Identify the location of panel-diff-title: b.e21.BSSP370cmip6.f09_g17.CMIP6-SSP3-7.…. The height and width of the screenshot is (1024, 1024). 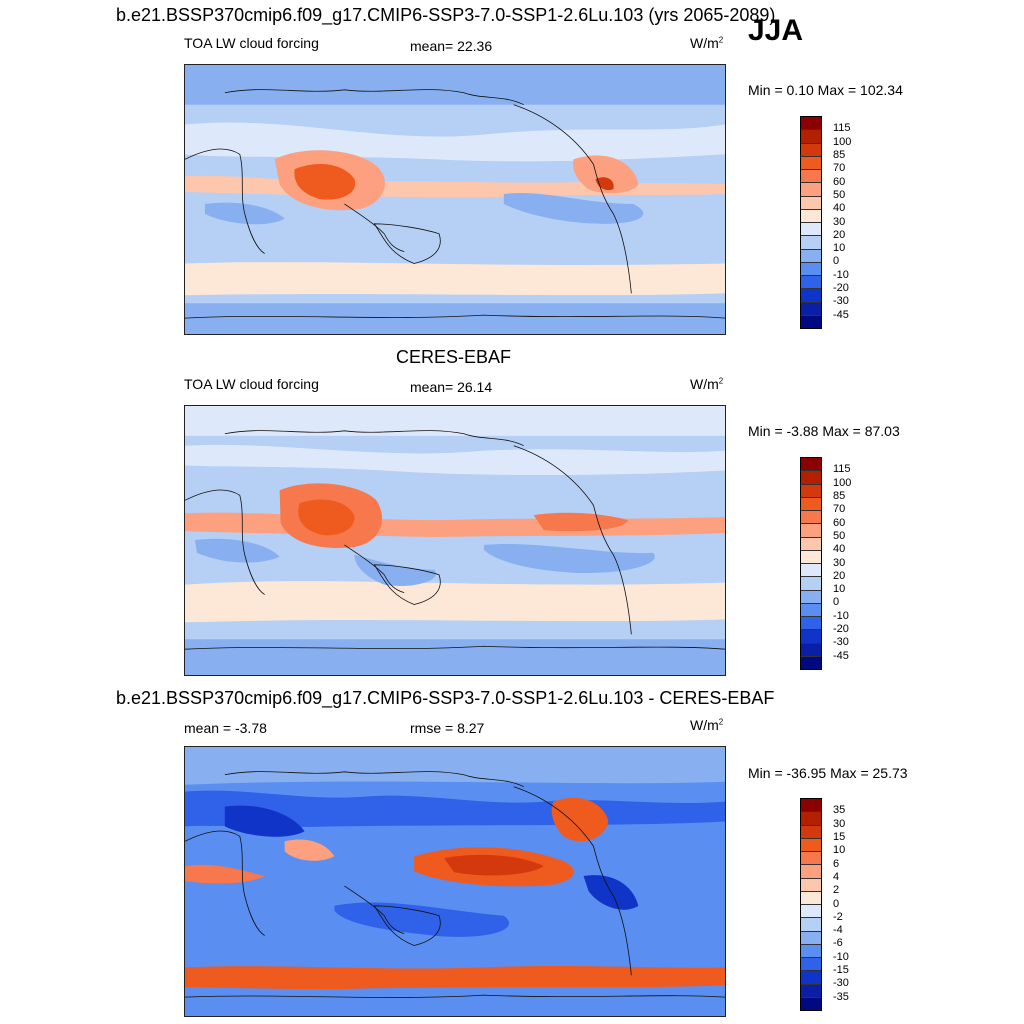
(445, 698).